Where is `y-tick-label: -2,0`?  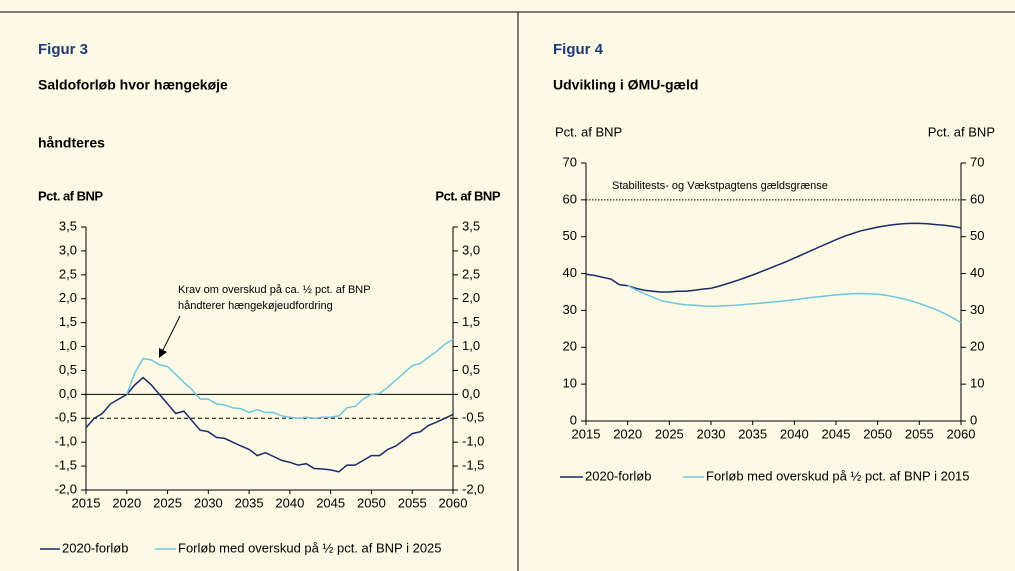
y-tick-label: -2,0 is located at coordinates (66, 488).